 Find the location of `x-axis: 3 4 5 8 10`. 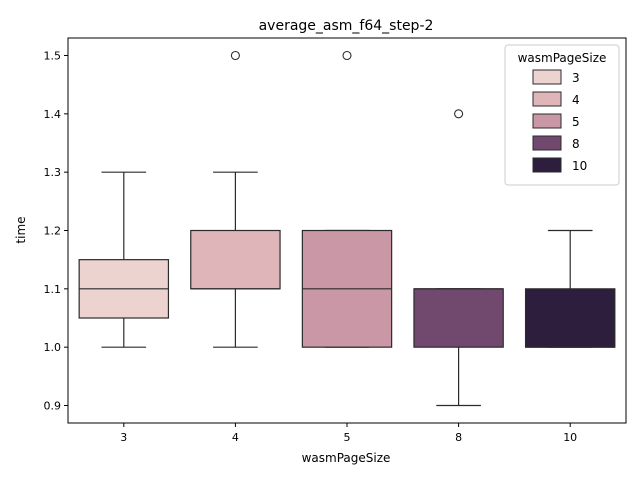

x-axis: 3 4 5 8 10 is located at coordinates (348, 433).